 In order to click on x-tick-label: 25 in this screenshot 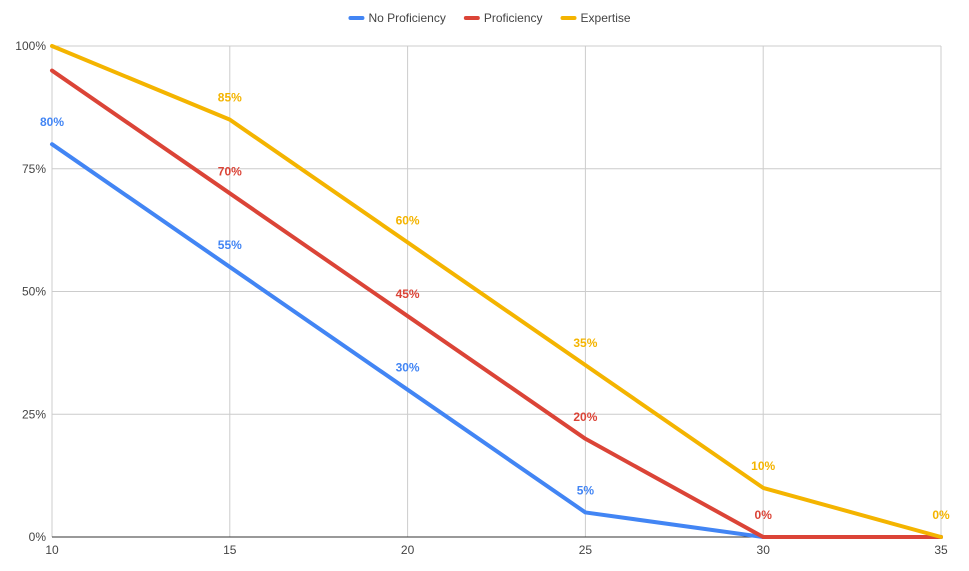, I will do `click(586, 550)`.